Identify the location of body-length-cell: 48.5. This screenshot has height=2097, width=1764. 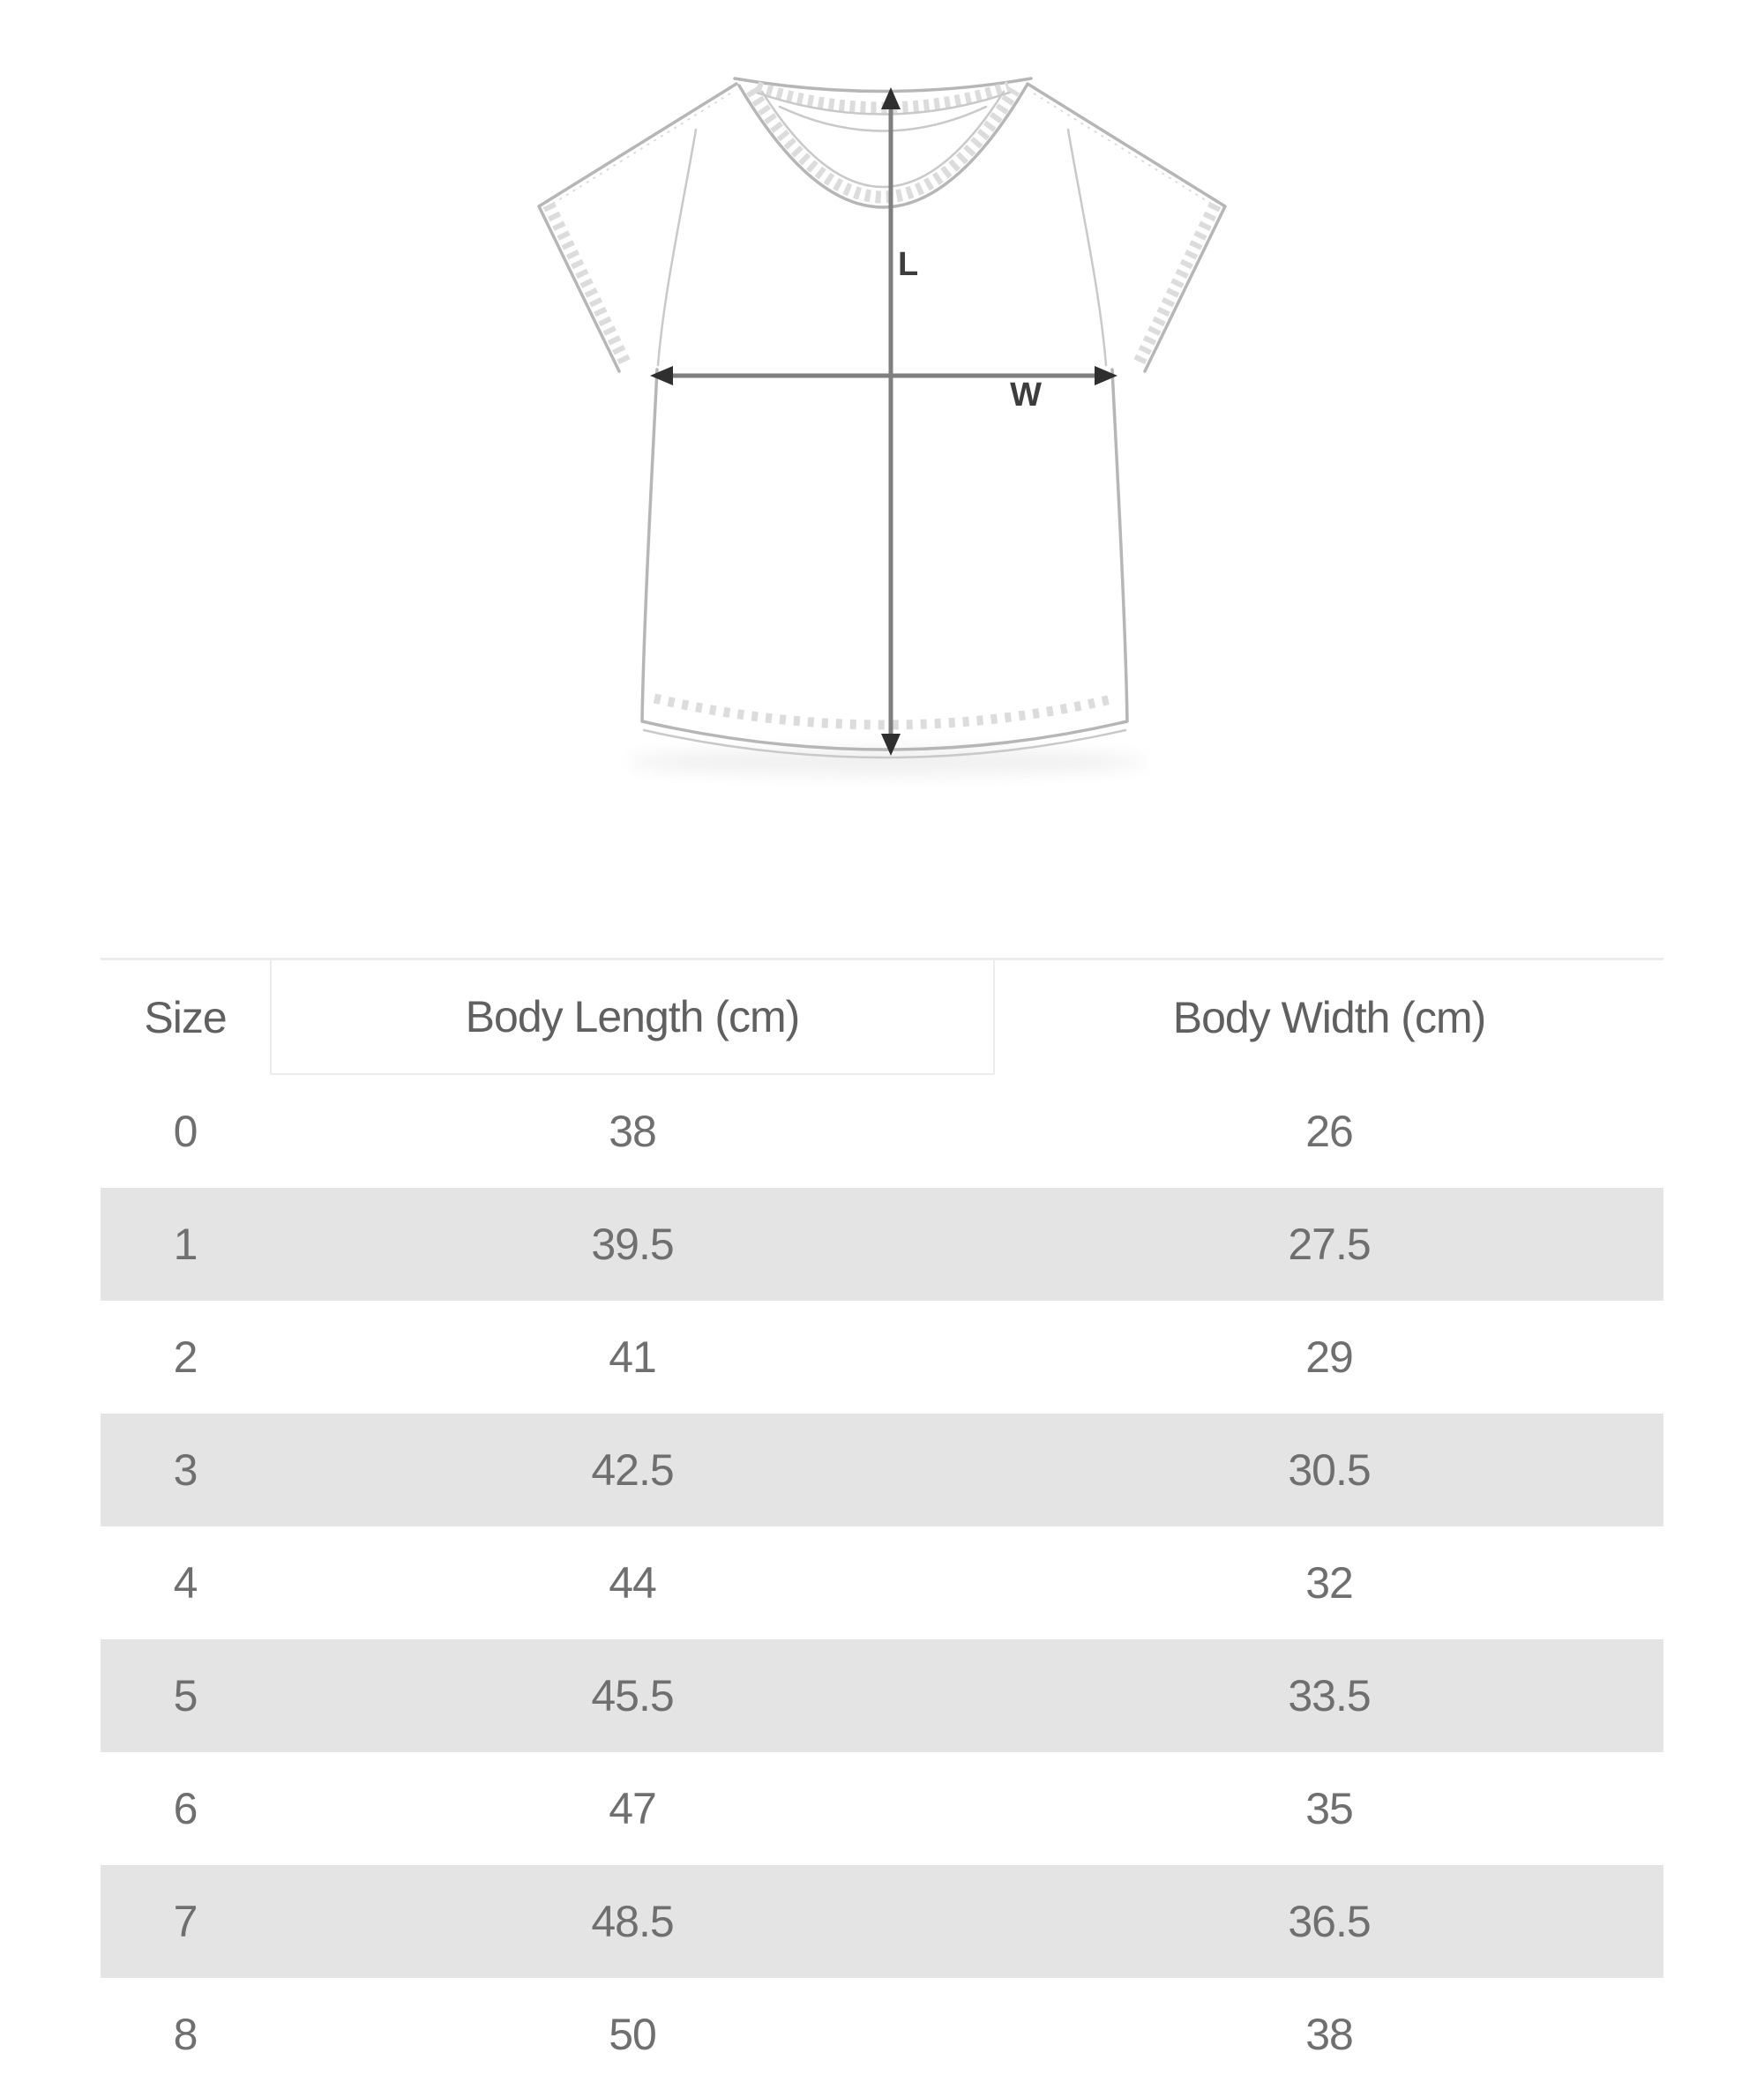
(632, 1922).